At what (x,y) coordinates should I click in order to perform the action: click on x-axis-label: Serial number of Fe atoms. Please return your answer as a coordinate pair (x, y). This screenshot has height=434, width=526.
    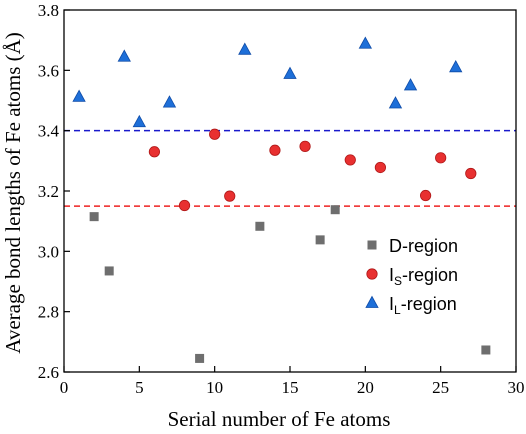
    Looking at the image, I should click on (279, 419).